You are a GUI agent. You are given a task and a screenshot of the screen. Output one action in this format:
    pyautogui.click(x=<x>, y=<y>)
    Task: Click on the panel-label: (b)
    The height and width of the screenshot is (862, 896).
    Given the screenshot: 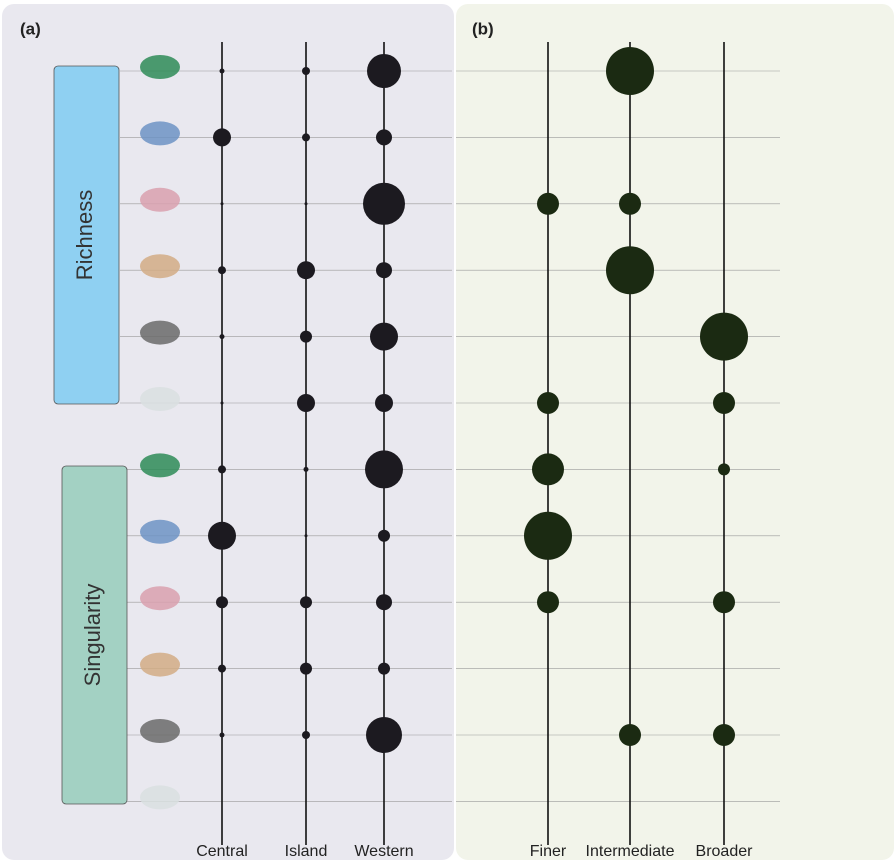 What is the action you would take?
    pyautogui.click(x=483, y=28)
    